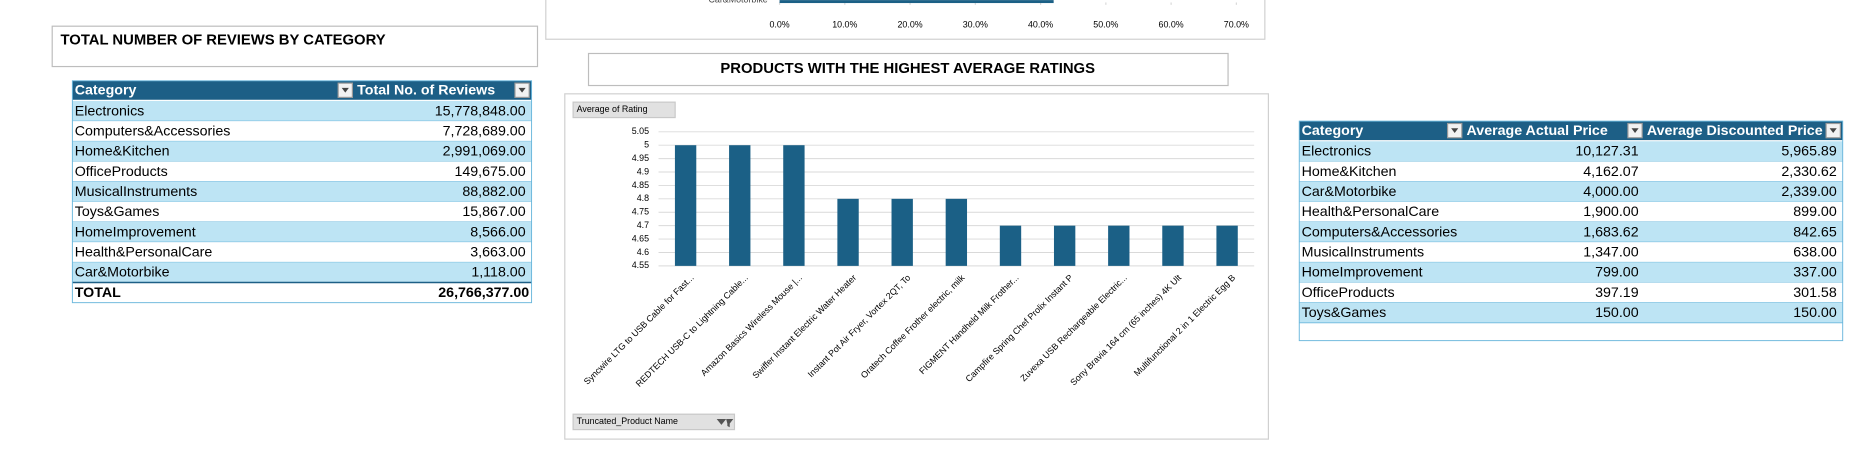 The width and height of the screenshot is (1851, 457). Describe the element at coordinates (640, 185) in the screenshot. I see `y-tick-label: 4.85` at that location.